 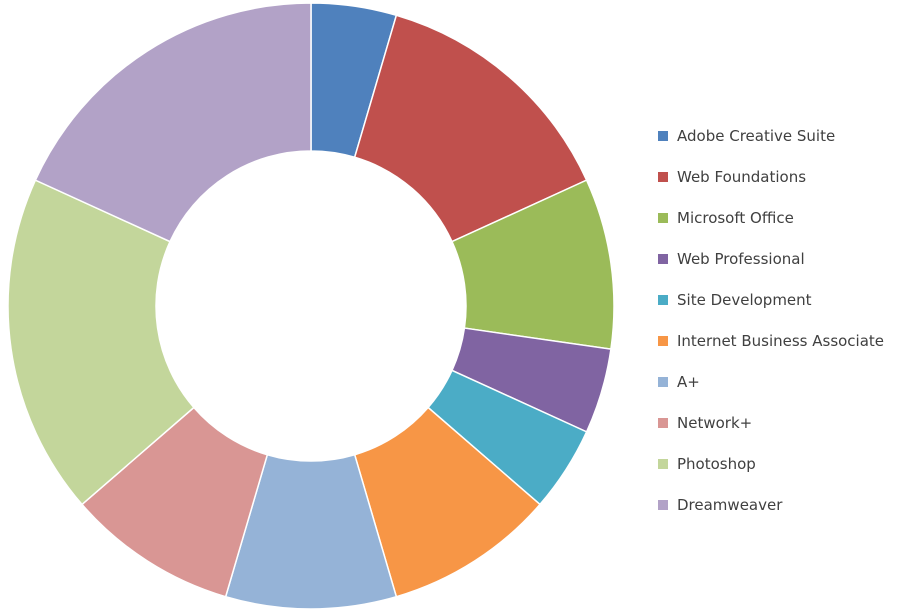 I want to click on legend-item: Internet Business Associate, so click(x=771, y=340).